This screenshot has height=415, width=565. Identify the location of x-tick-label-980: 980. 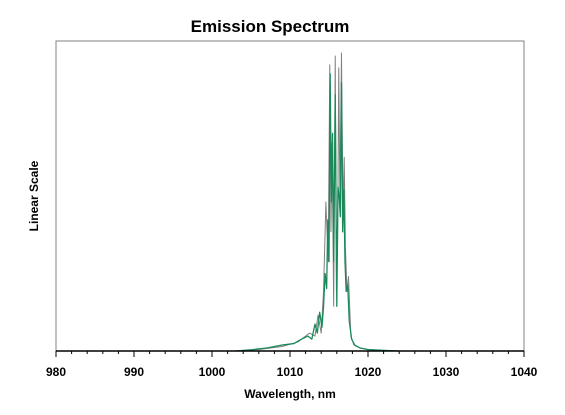
(56, 372).